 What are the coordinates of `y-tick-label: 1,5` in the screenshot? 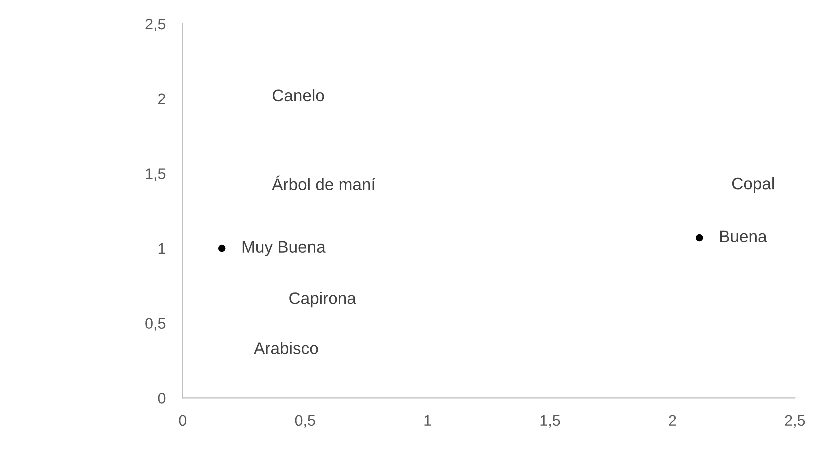 It's located at (156, 175).